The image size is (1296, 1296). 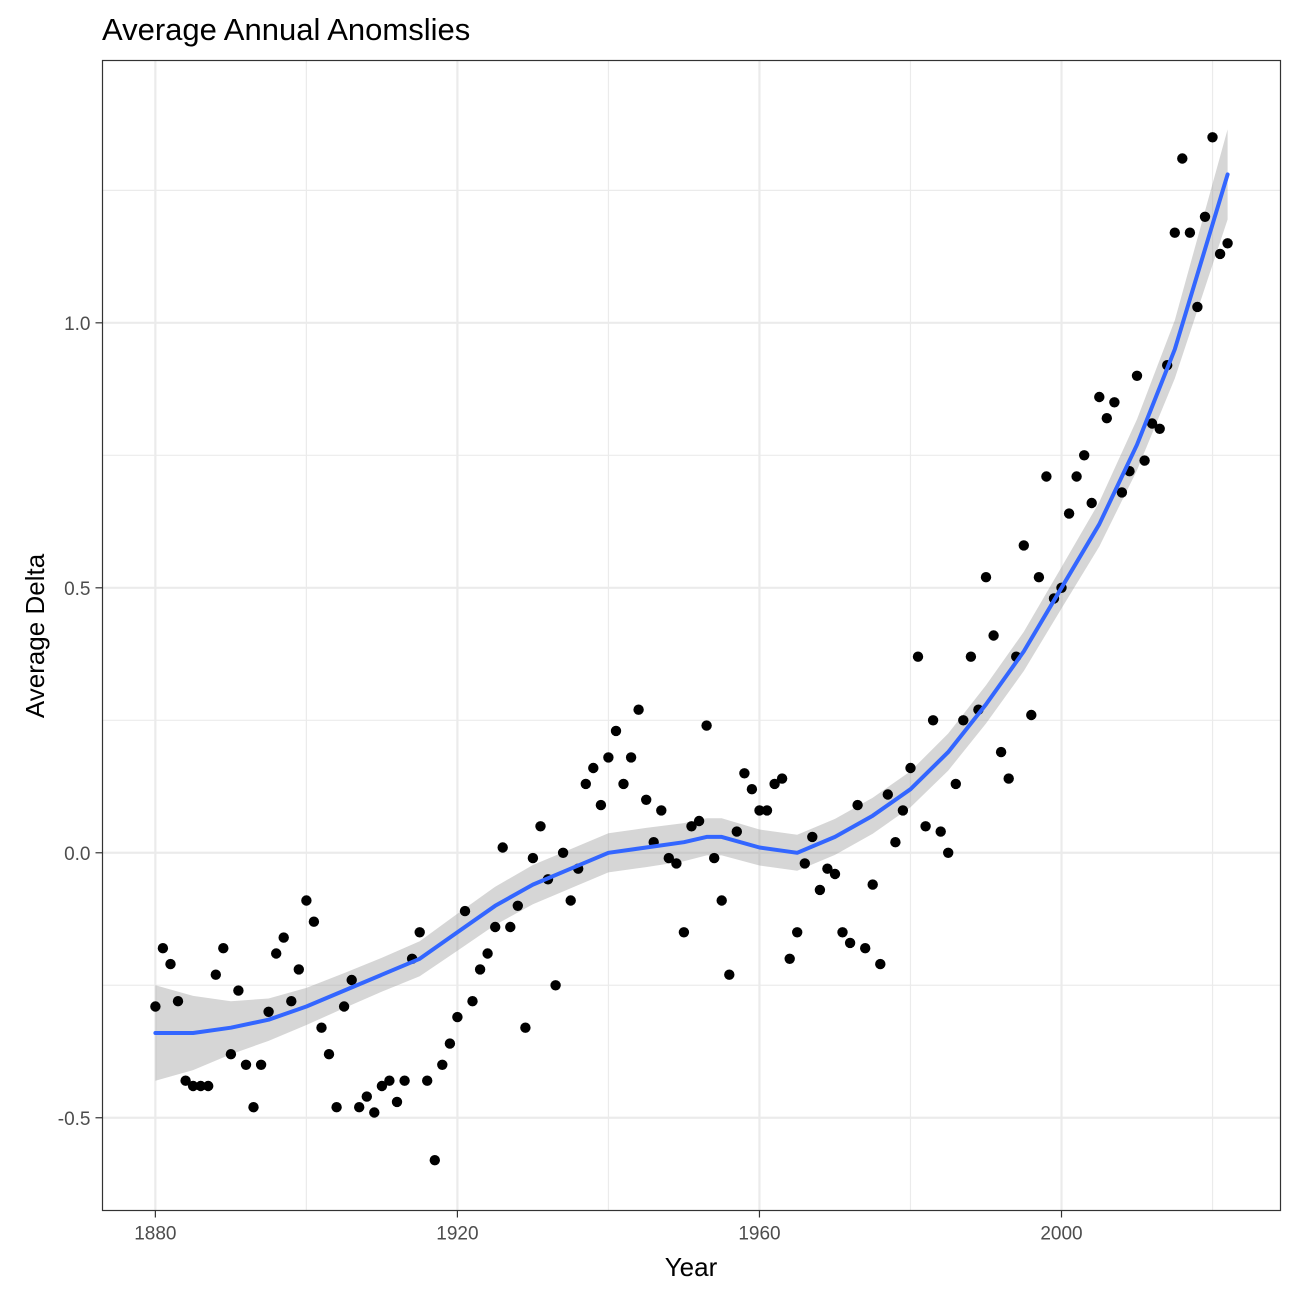 I want to click on y-tick-label: 0.5, so click(x=77, y=589).